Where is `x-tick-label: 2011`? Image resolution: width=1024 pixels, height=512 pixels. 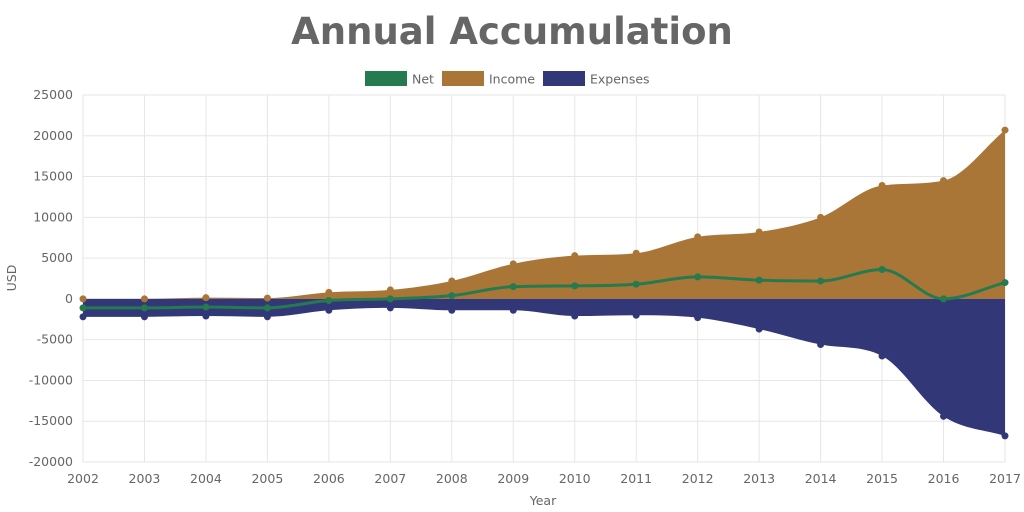
x-tick-label: 2011 is located at coordinates (636, 478).